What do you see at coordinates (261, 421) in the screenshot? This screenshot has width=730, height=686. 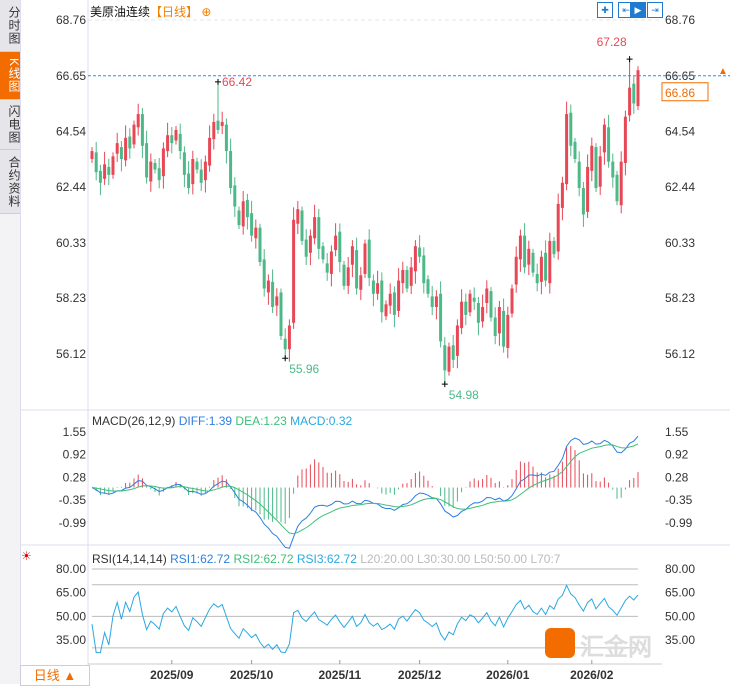 I see `dea-value: DEA:1.23` at bounding box center [261, 421].